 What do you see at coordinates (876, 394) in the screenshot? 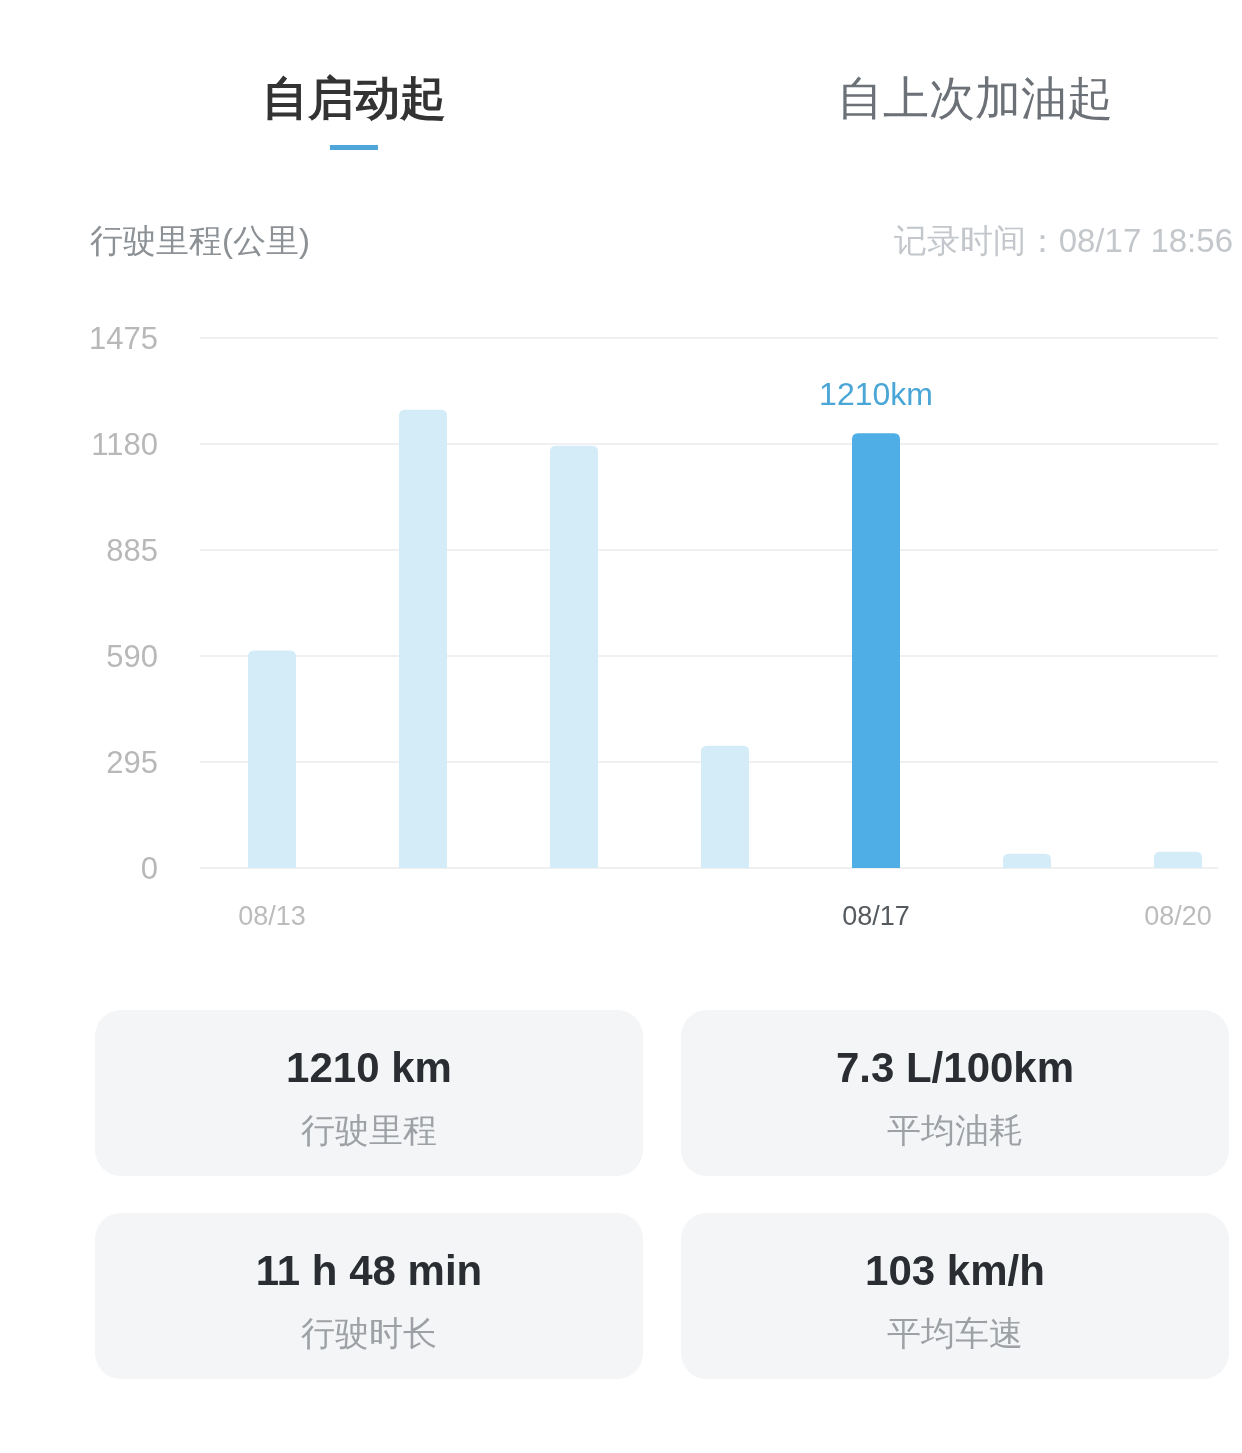
I see `data-label: 1210km` at bounding box center [876, 394].